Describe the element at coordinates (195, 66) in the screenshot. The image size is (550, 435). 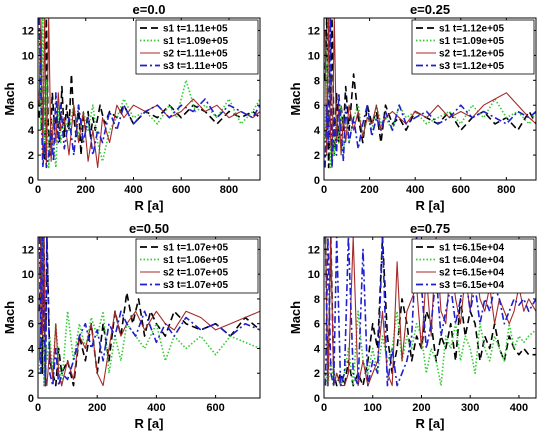
I see `legend-label: s3 t=1.11e+05` at that location.